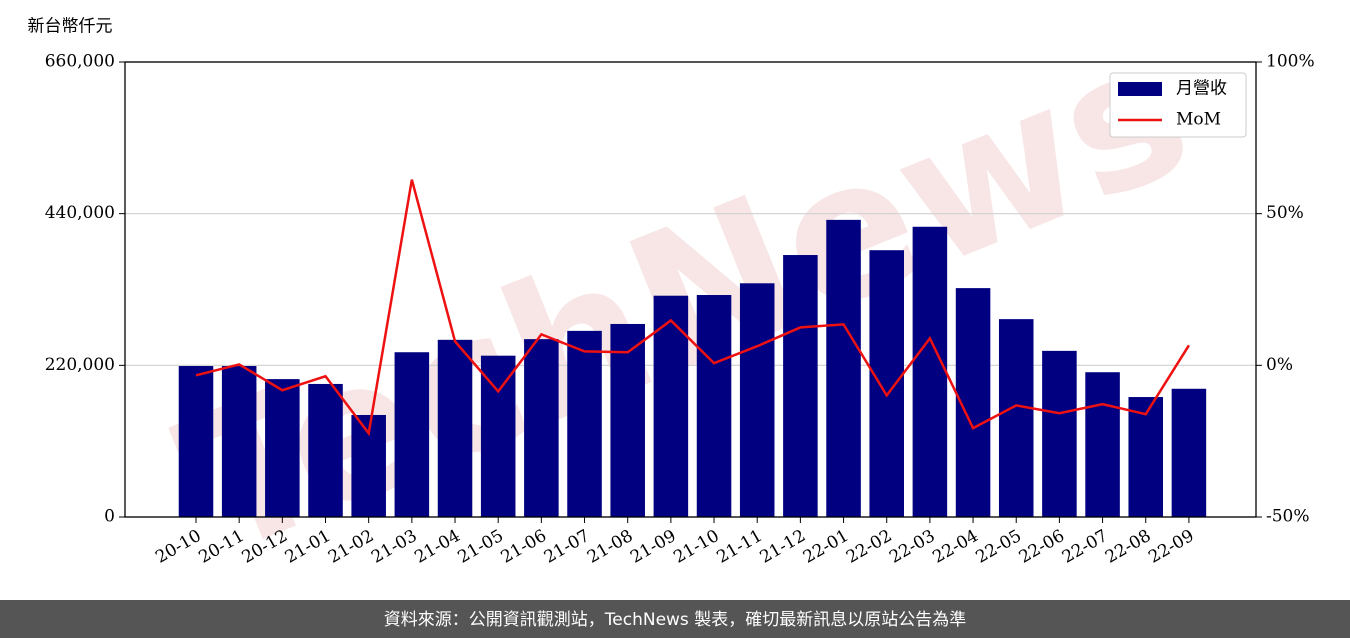  Describe the element at coordinates (70, 27) in the screenshot. I see `y-axis-label: 新台幣仟元` at that location.